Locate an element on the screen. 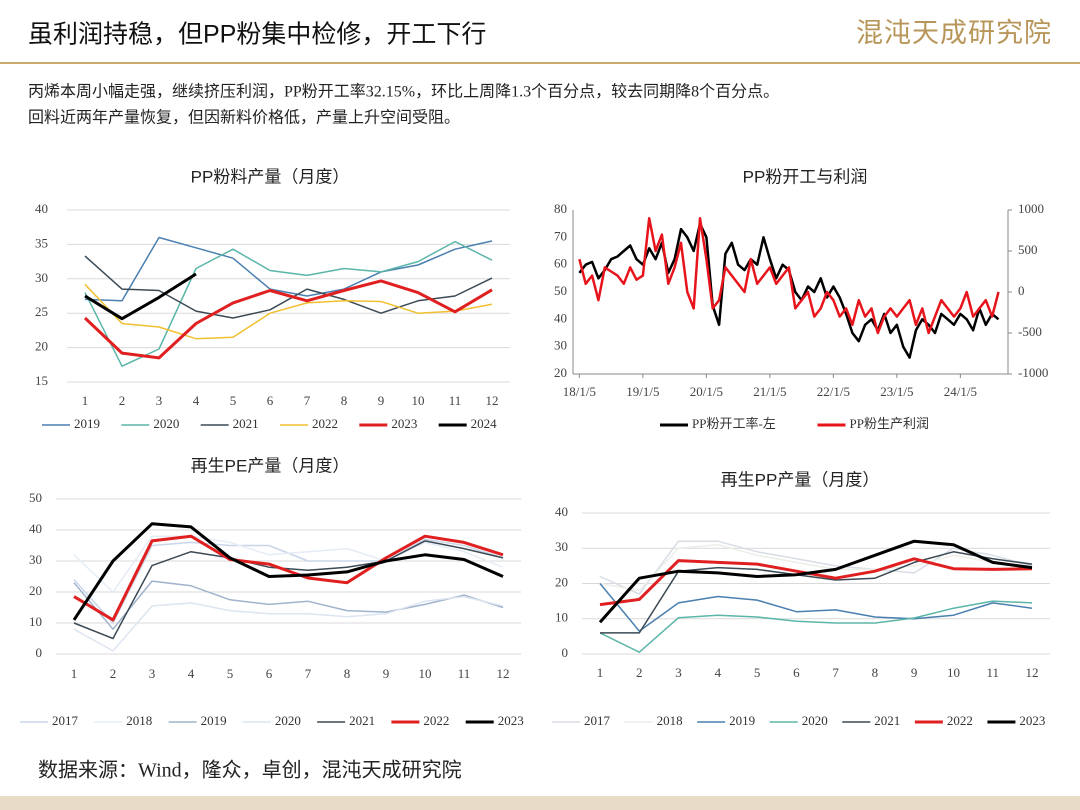 The height and width of the screenshot is (810, 1080). legend-label: PP粉生产利润 is located at coordinates (889, 423).